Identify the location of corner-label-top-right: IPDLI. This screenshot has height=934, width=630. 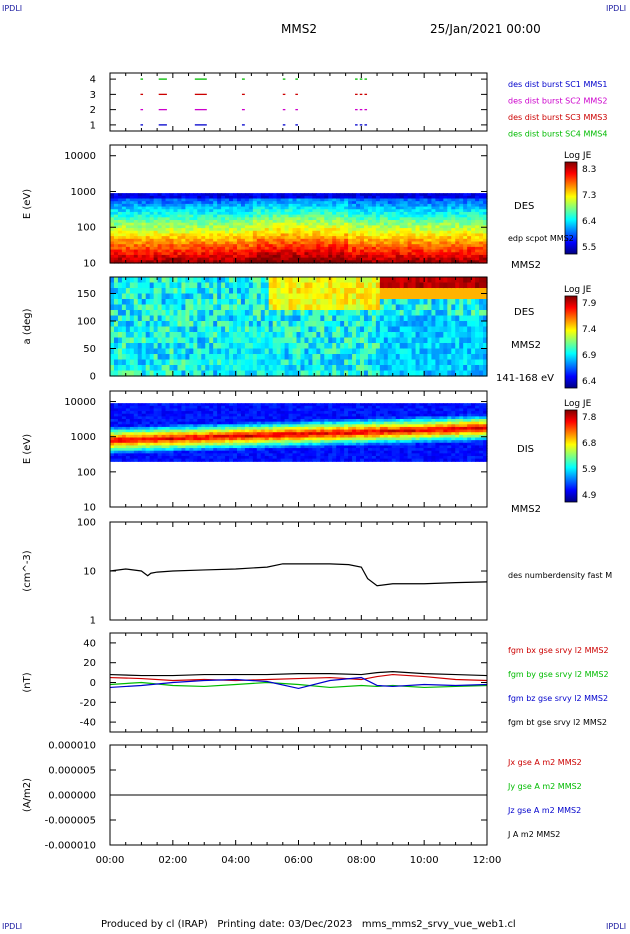
(616, 8).